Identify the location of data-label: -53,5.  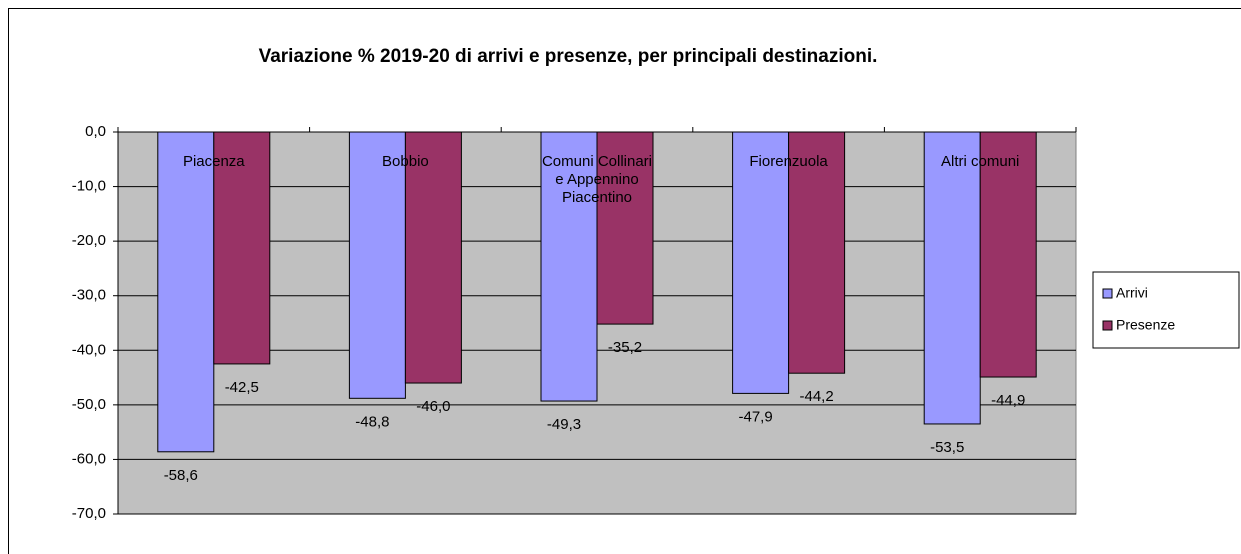
(947, 447).